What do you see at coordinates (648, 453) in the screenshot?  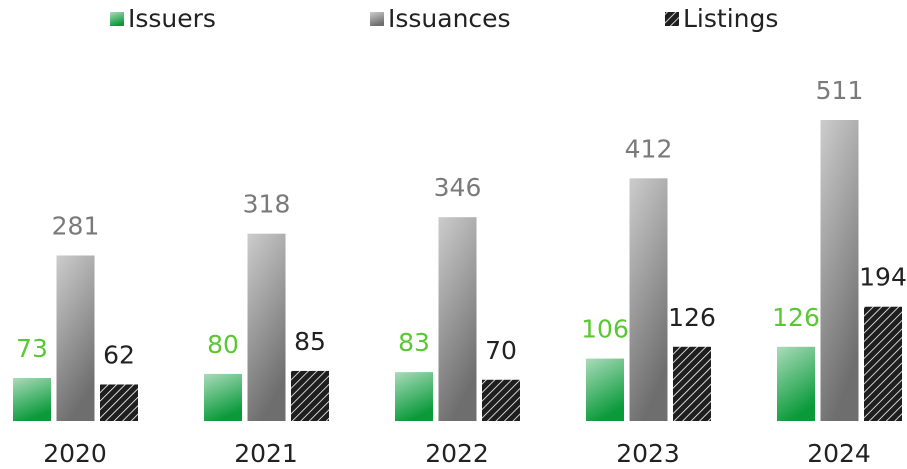 I see `x-tick-label: 2023` at bounding box center [648, 453].